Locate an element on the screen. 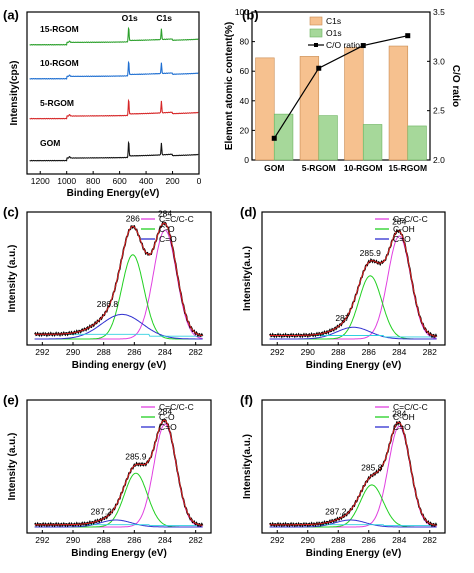 This screenshot has height=573, width=474. y2-tick-label: 3.5 is located at coordinates (439, 12).